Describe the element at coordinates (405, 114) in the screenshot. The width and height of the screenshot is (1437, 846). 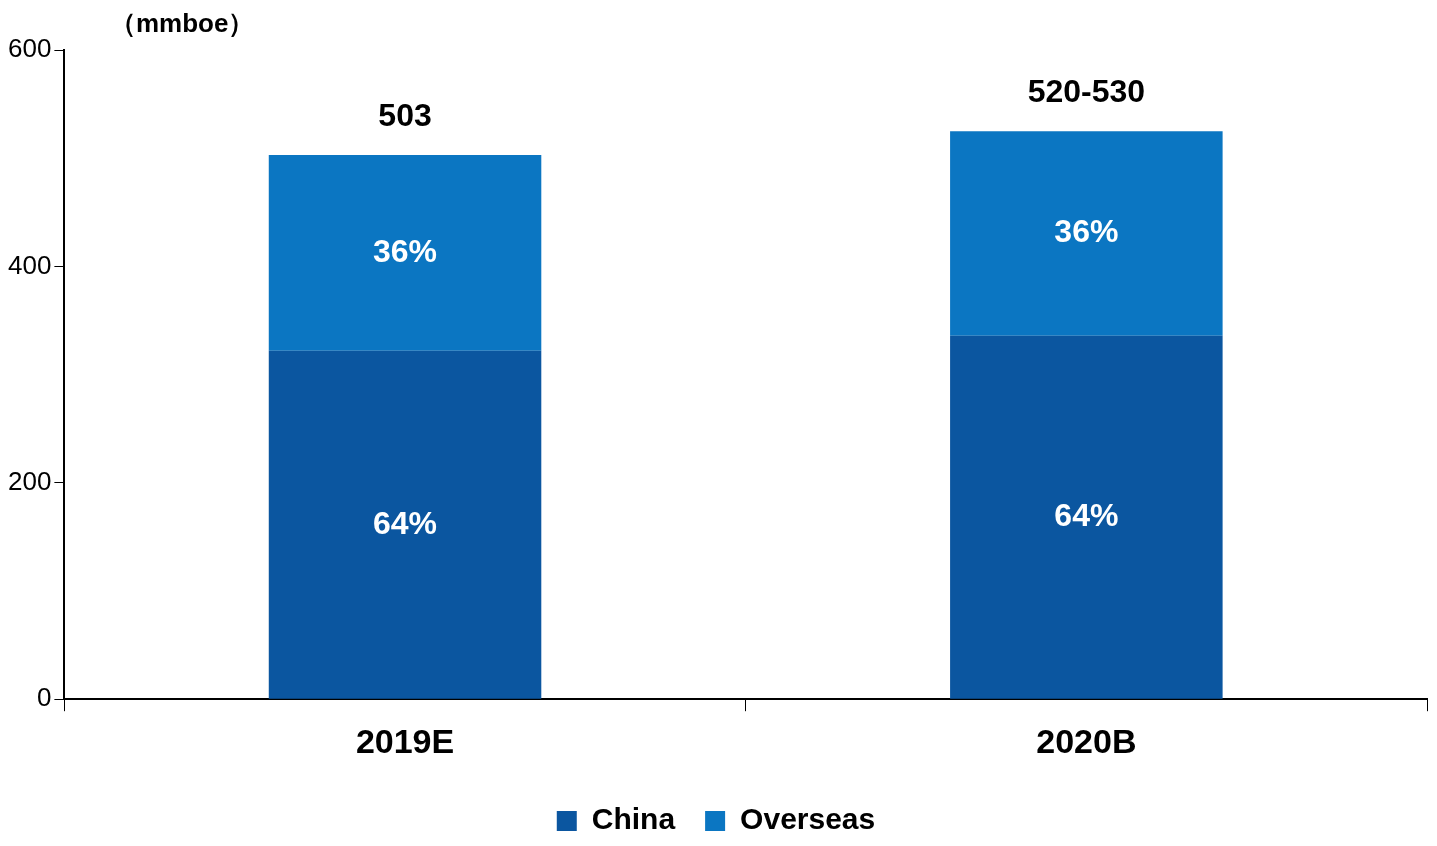
I see `total-label: 503` at that location.